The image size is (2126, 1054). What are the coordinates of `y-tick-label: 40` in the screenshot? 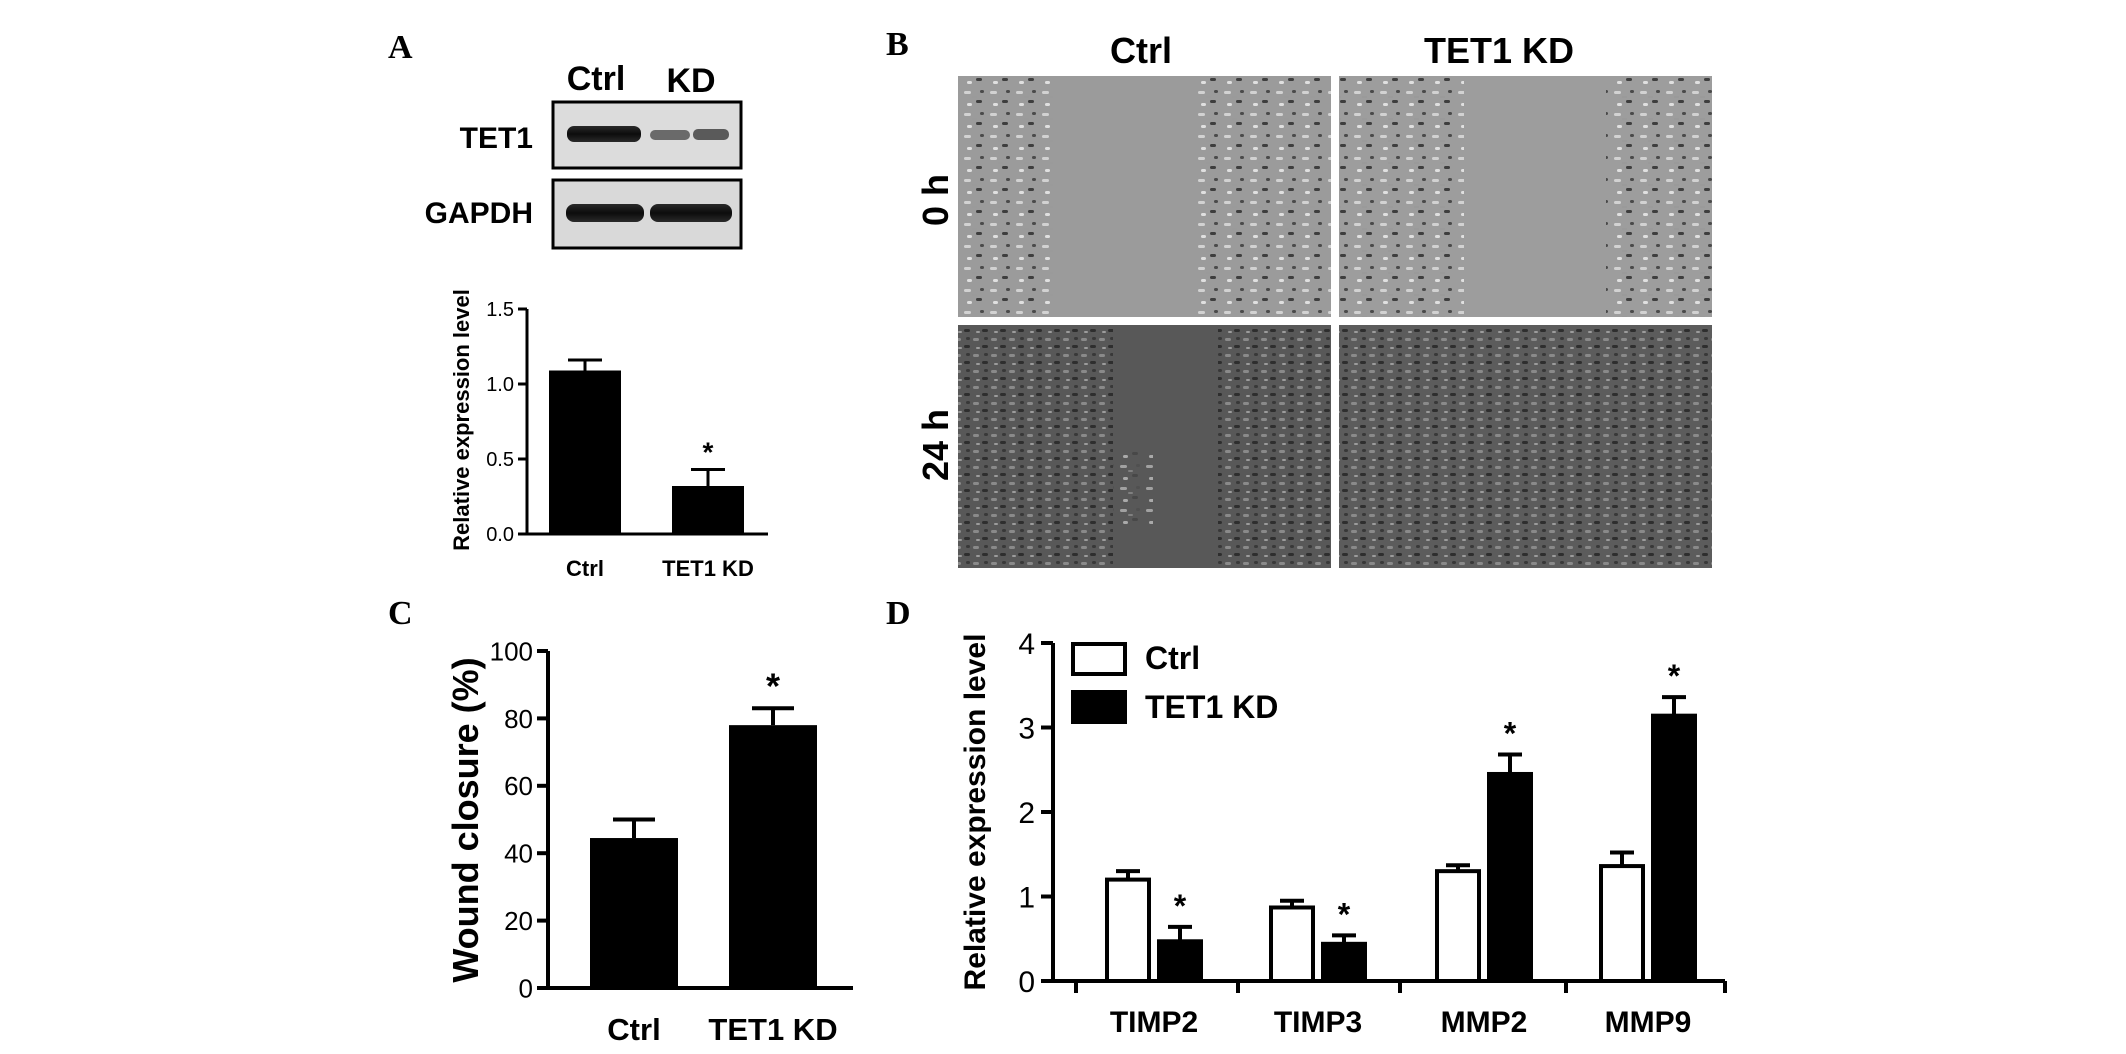 It's located at (518, 854).